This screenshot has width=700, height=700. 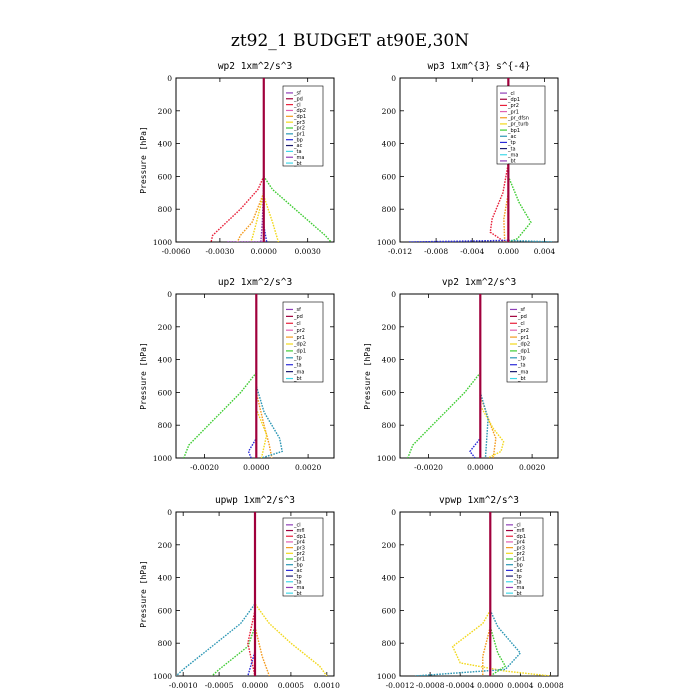 I want to click on legend-entry: _sf, so click(x=297, y=310).